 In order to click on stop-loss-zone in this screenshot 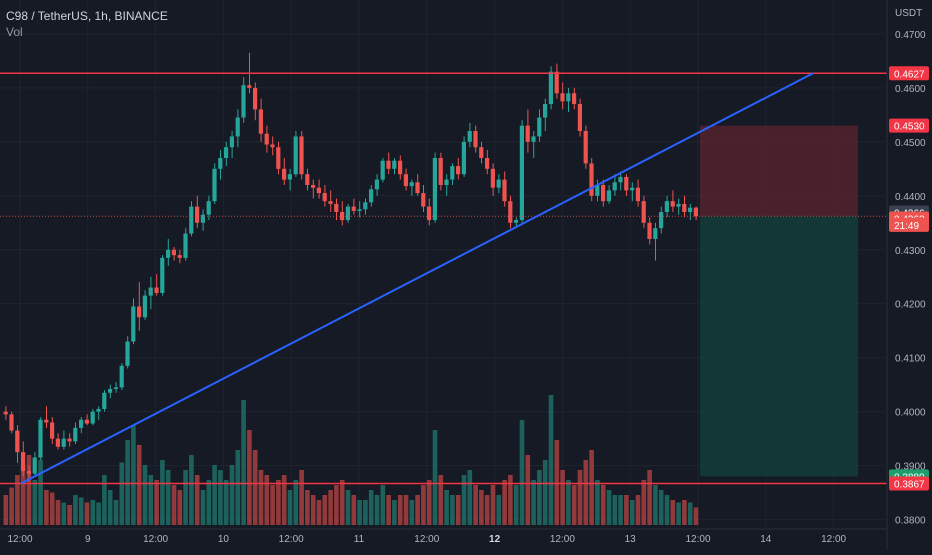, I will do `click(779, 171)`.